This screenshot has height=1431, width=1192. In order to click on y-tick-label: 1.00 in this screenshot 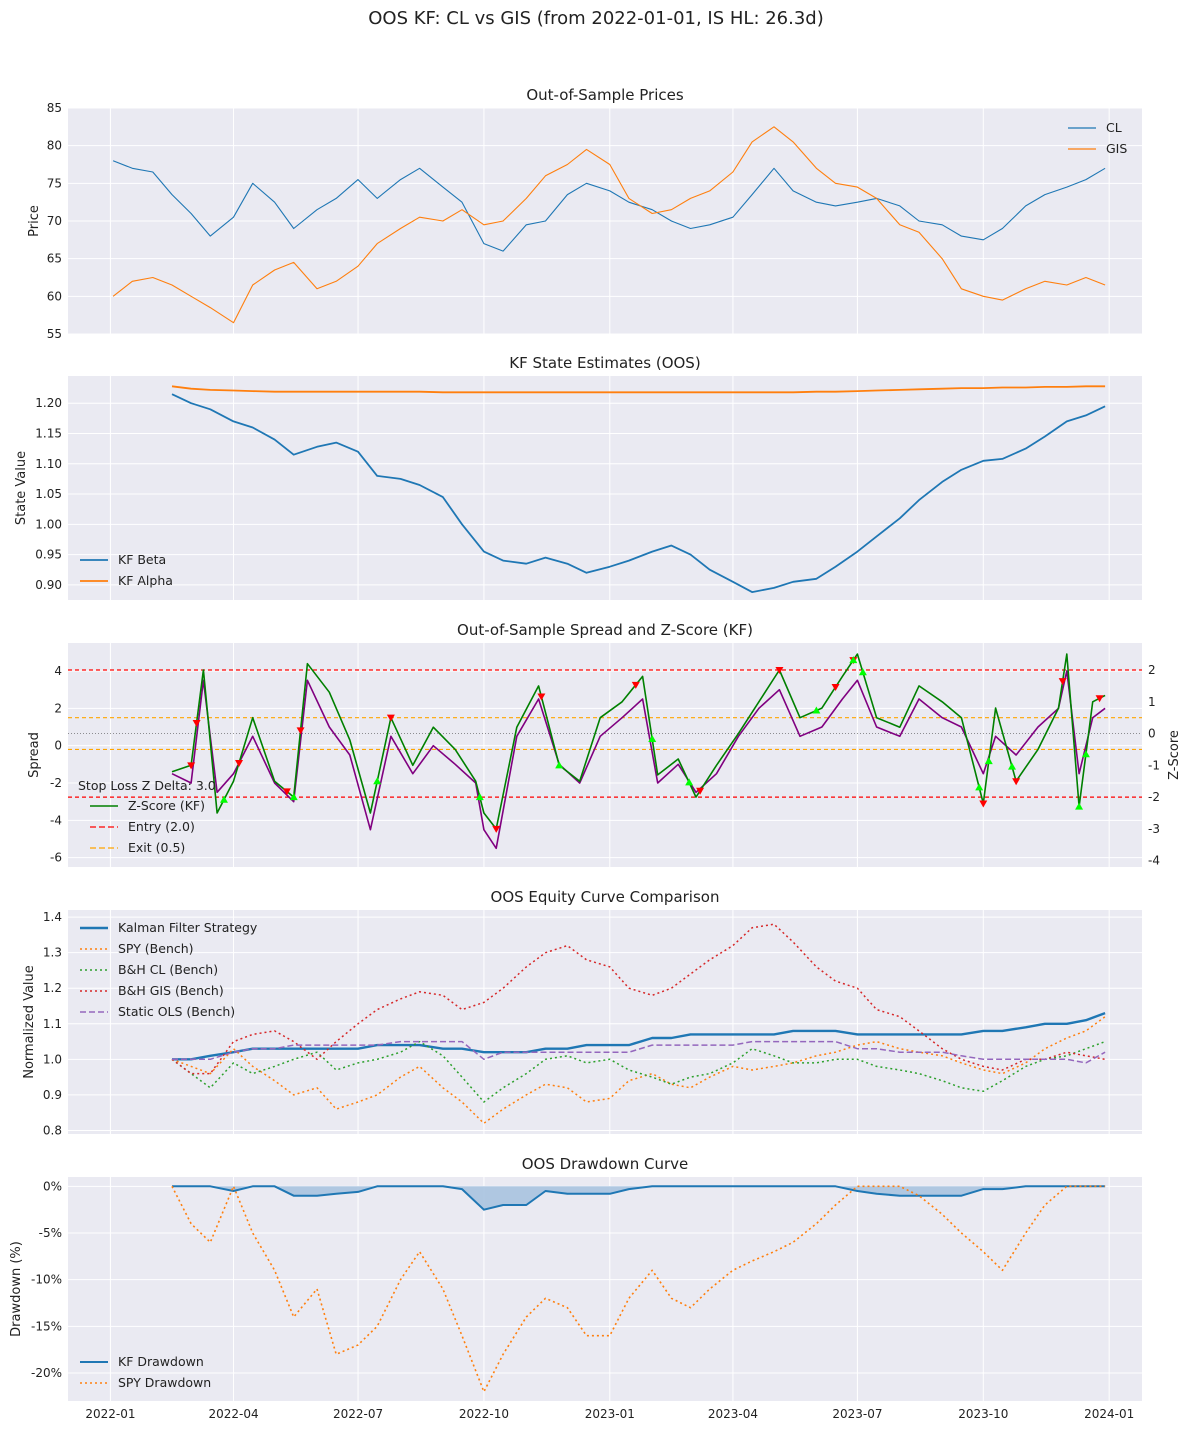, I will do `click(48, 524)`.